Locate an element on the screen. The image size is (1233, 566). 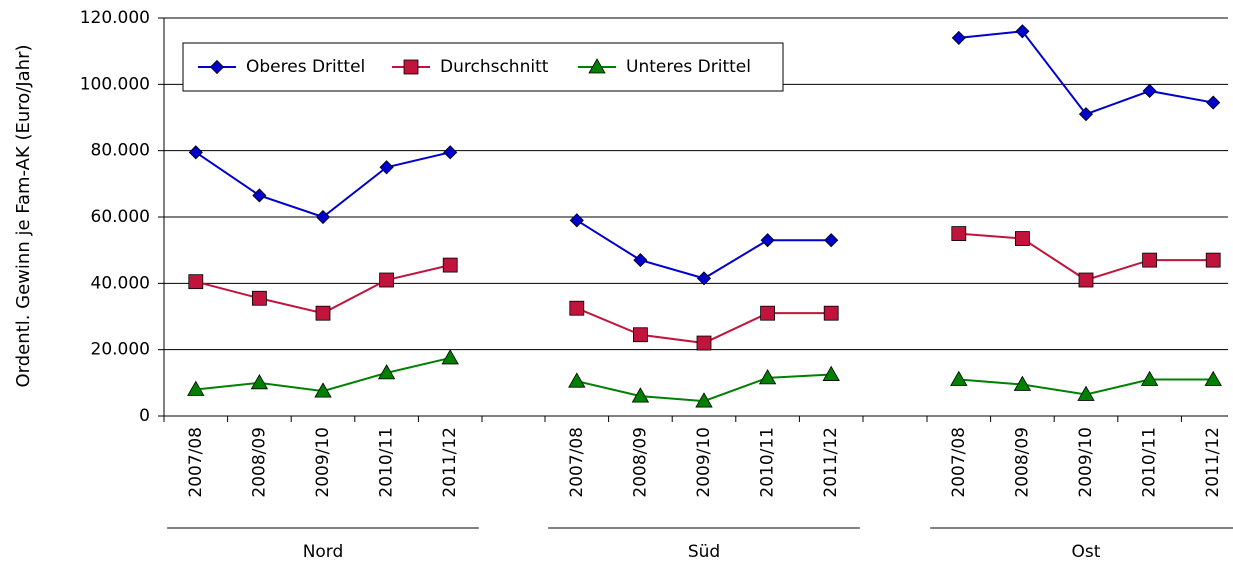
series-unteres-drittel is located at coordinates (704, 378).